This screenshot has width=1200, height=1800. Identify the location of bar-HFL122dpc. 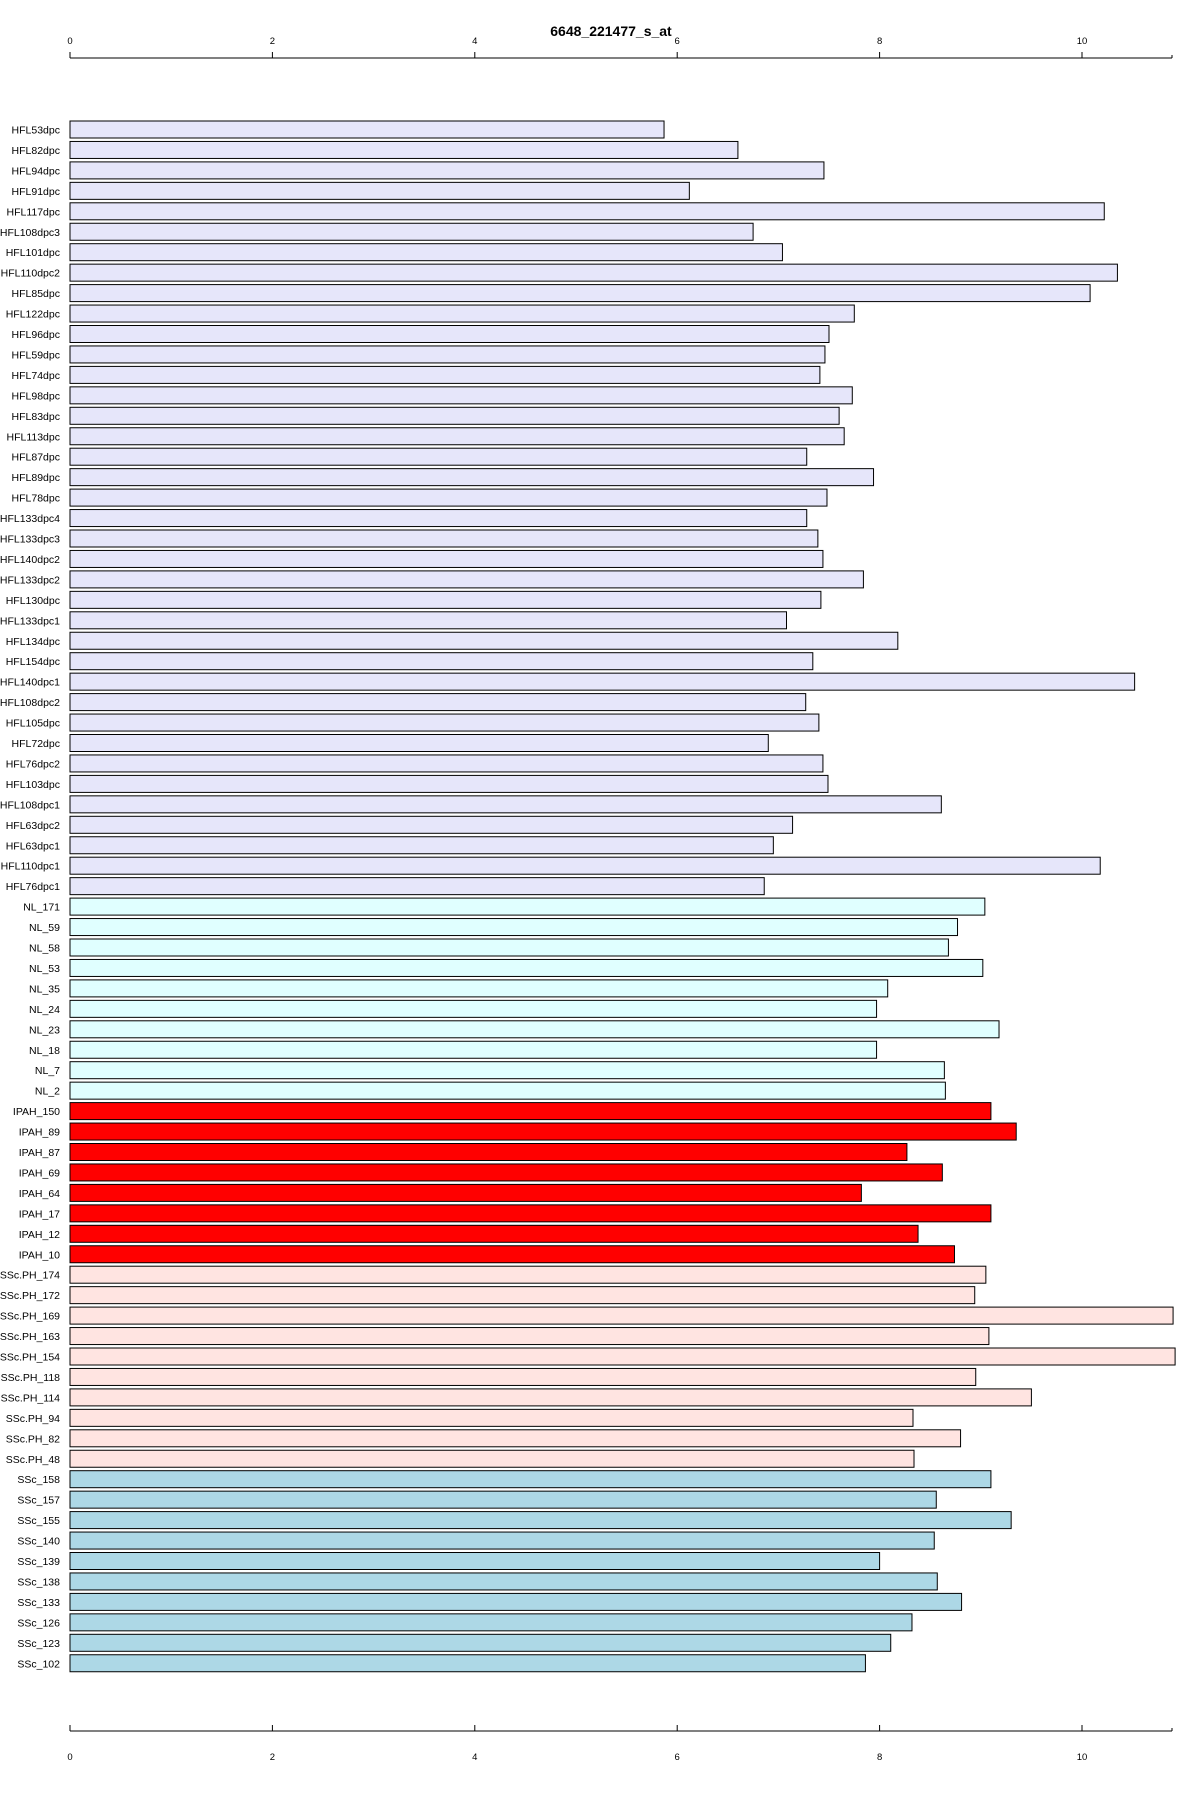
(462, 313).